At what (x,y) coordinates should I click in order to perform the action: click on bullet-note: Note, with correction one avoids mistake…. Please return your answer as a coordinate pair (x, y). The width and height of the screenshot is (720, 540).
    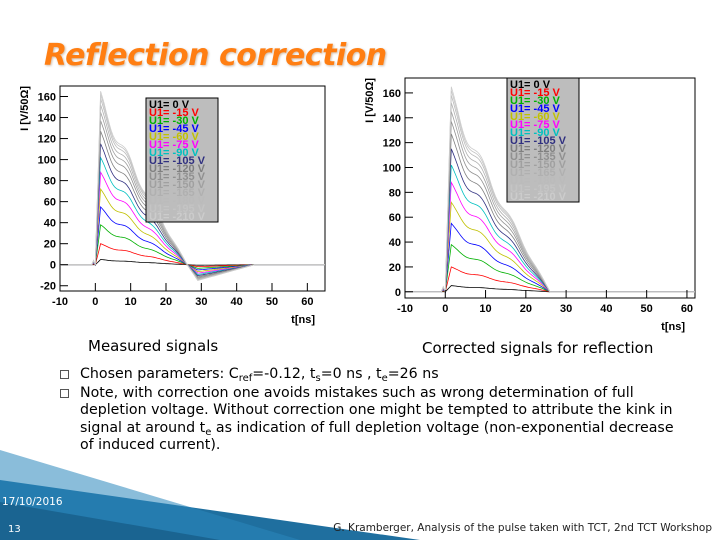
    Looking at the image, I should click on (370, 420).